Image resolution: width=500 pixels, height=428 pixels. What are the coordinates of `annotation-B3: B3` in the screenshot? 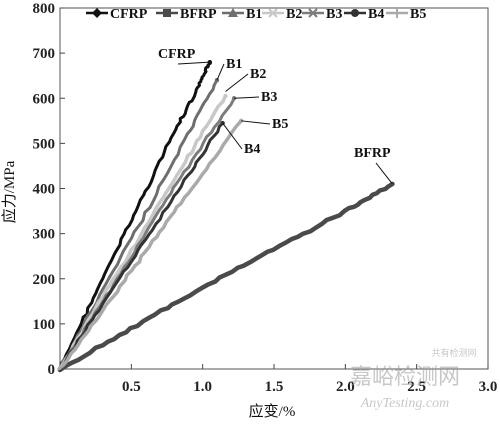 It's located at (255, 97).